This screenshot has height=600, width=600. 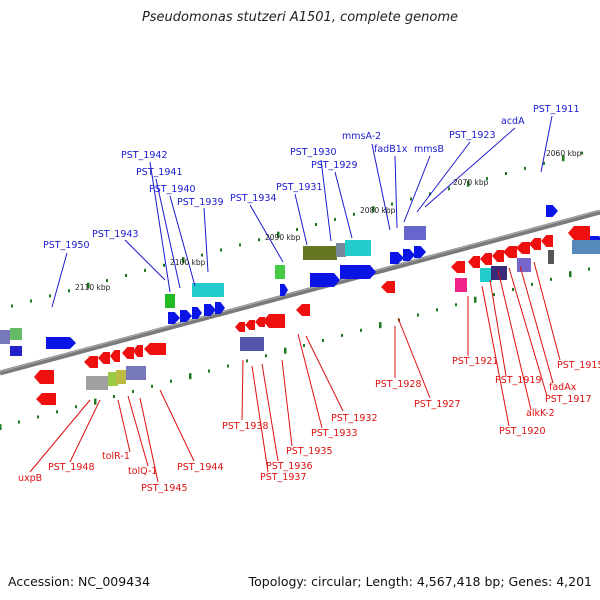 I want to click on gene-label: PST_1915, so click(x=578, y=365).